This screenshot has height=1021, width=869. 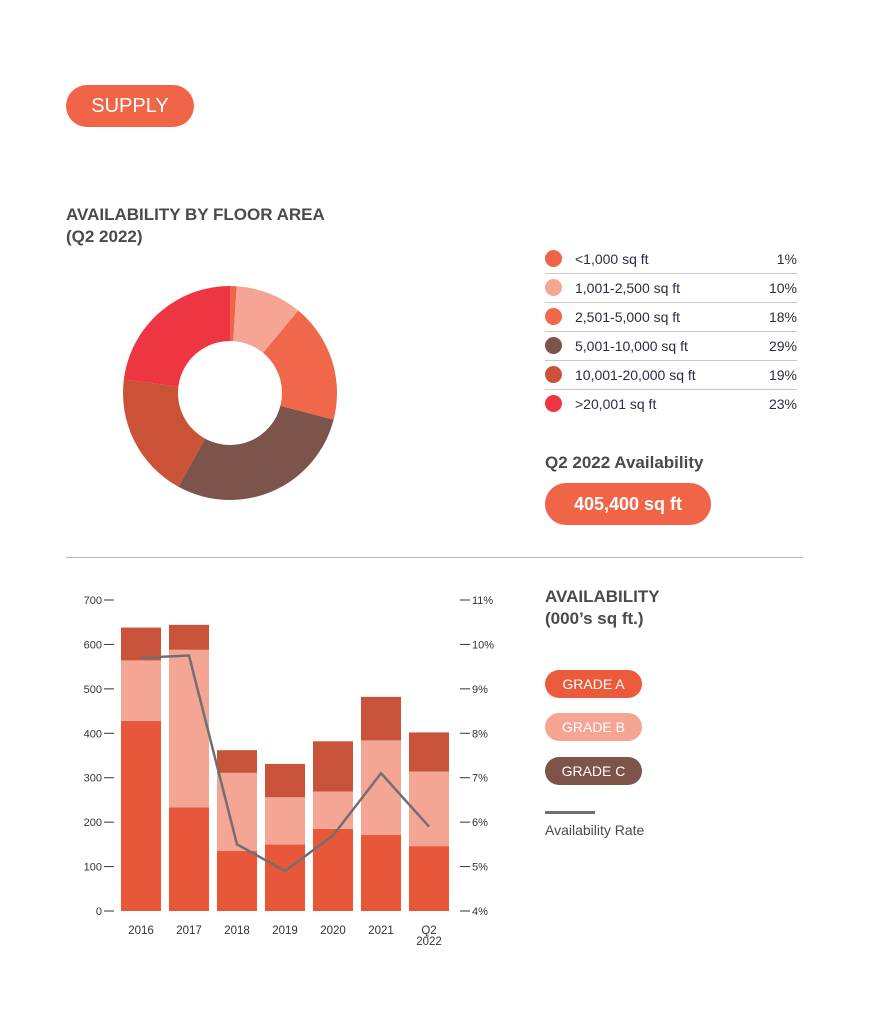 I want to click on y-tick-label: 200, so click(x=93, y=823).